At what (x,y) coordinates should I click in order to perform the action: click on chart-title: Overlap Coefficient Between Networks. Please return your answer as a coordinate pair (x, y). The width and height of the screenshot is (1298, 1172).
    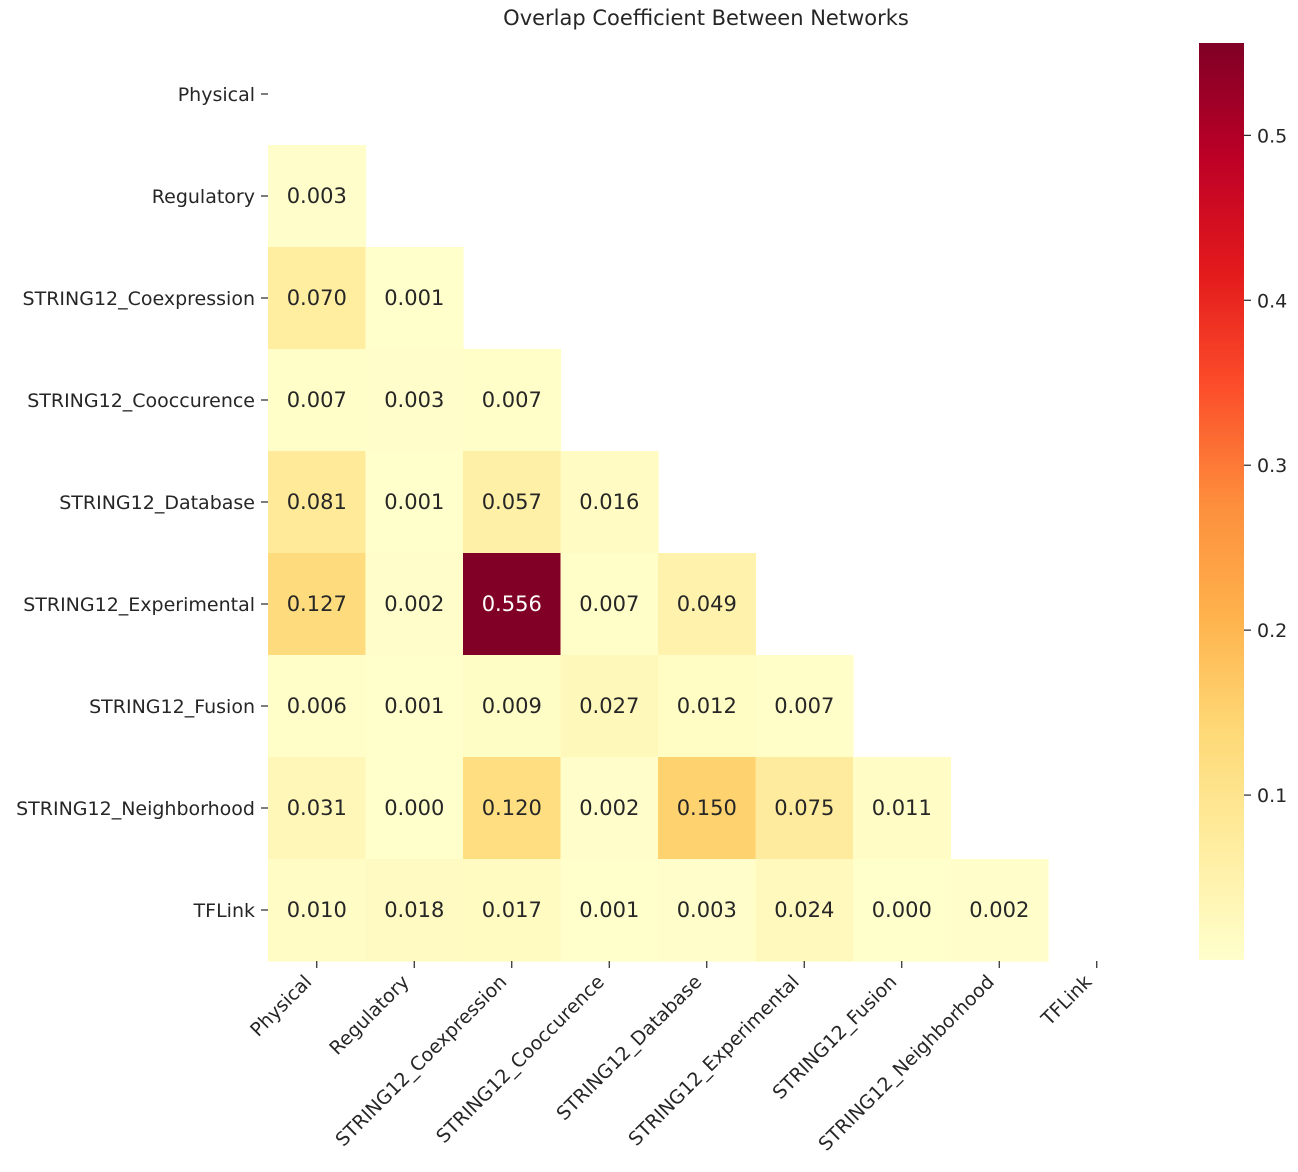
    Looking at the image, I should click on (706, 18).